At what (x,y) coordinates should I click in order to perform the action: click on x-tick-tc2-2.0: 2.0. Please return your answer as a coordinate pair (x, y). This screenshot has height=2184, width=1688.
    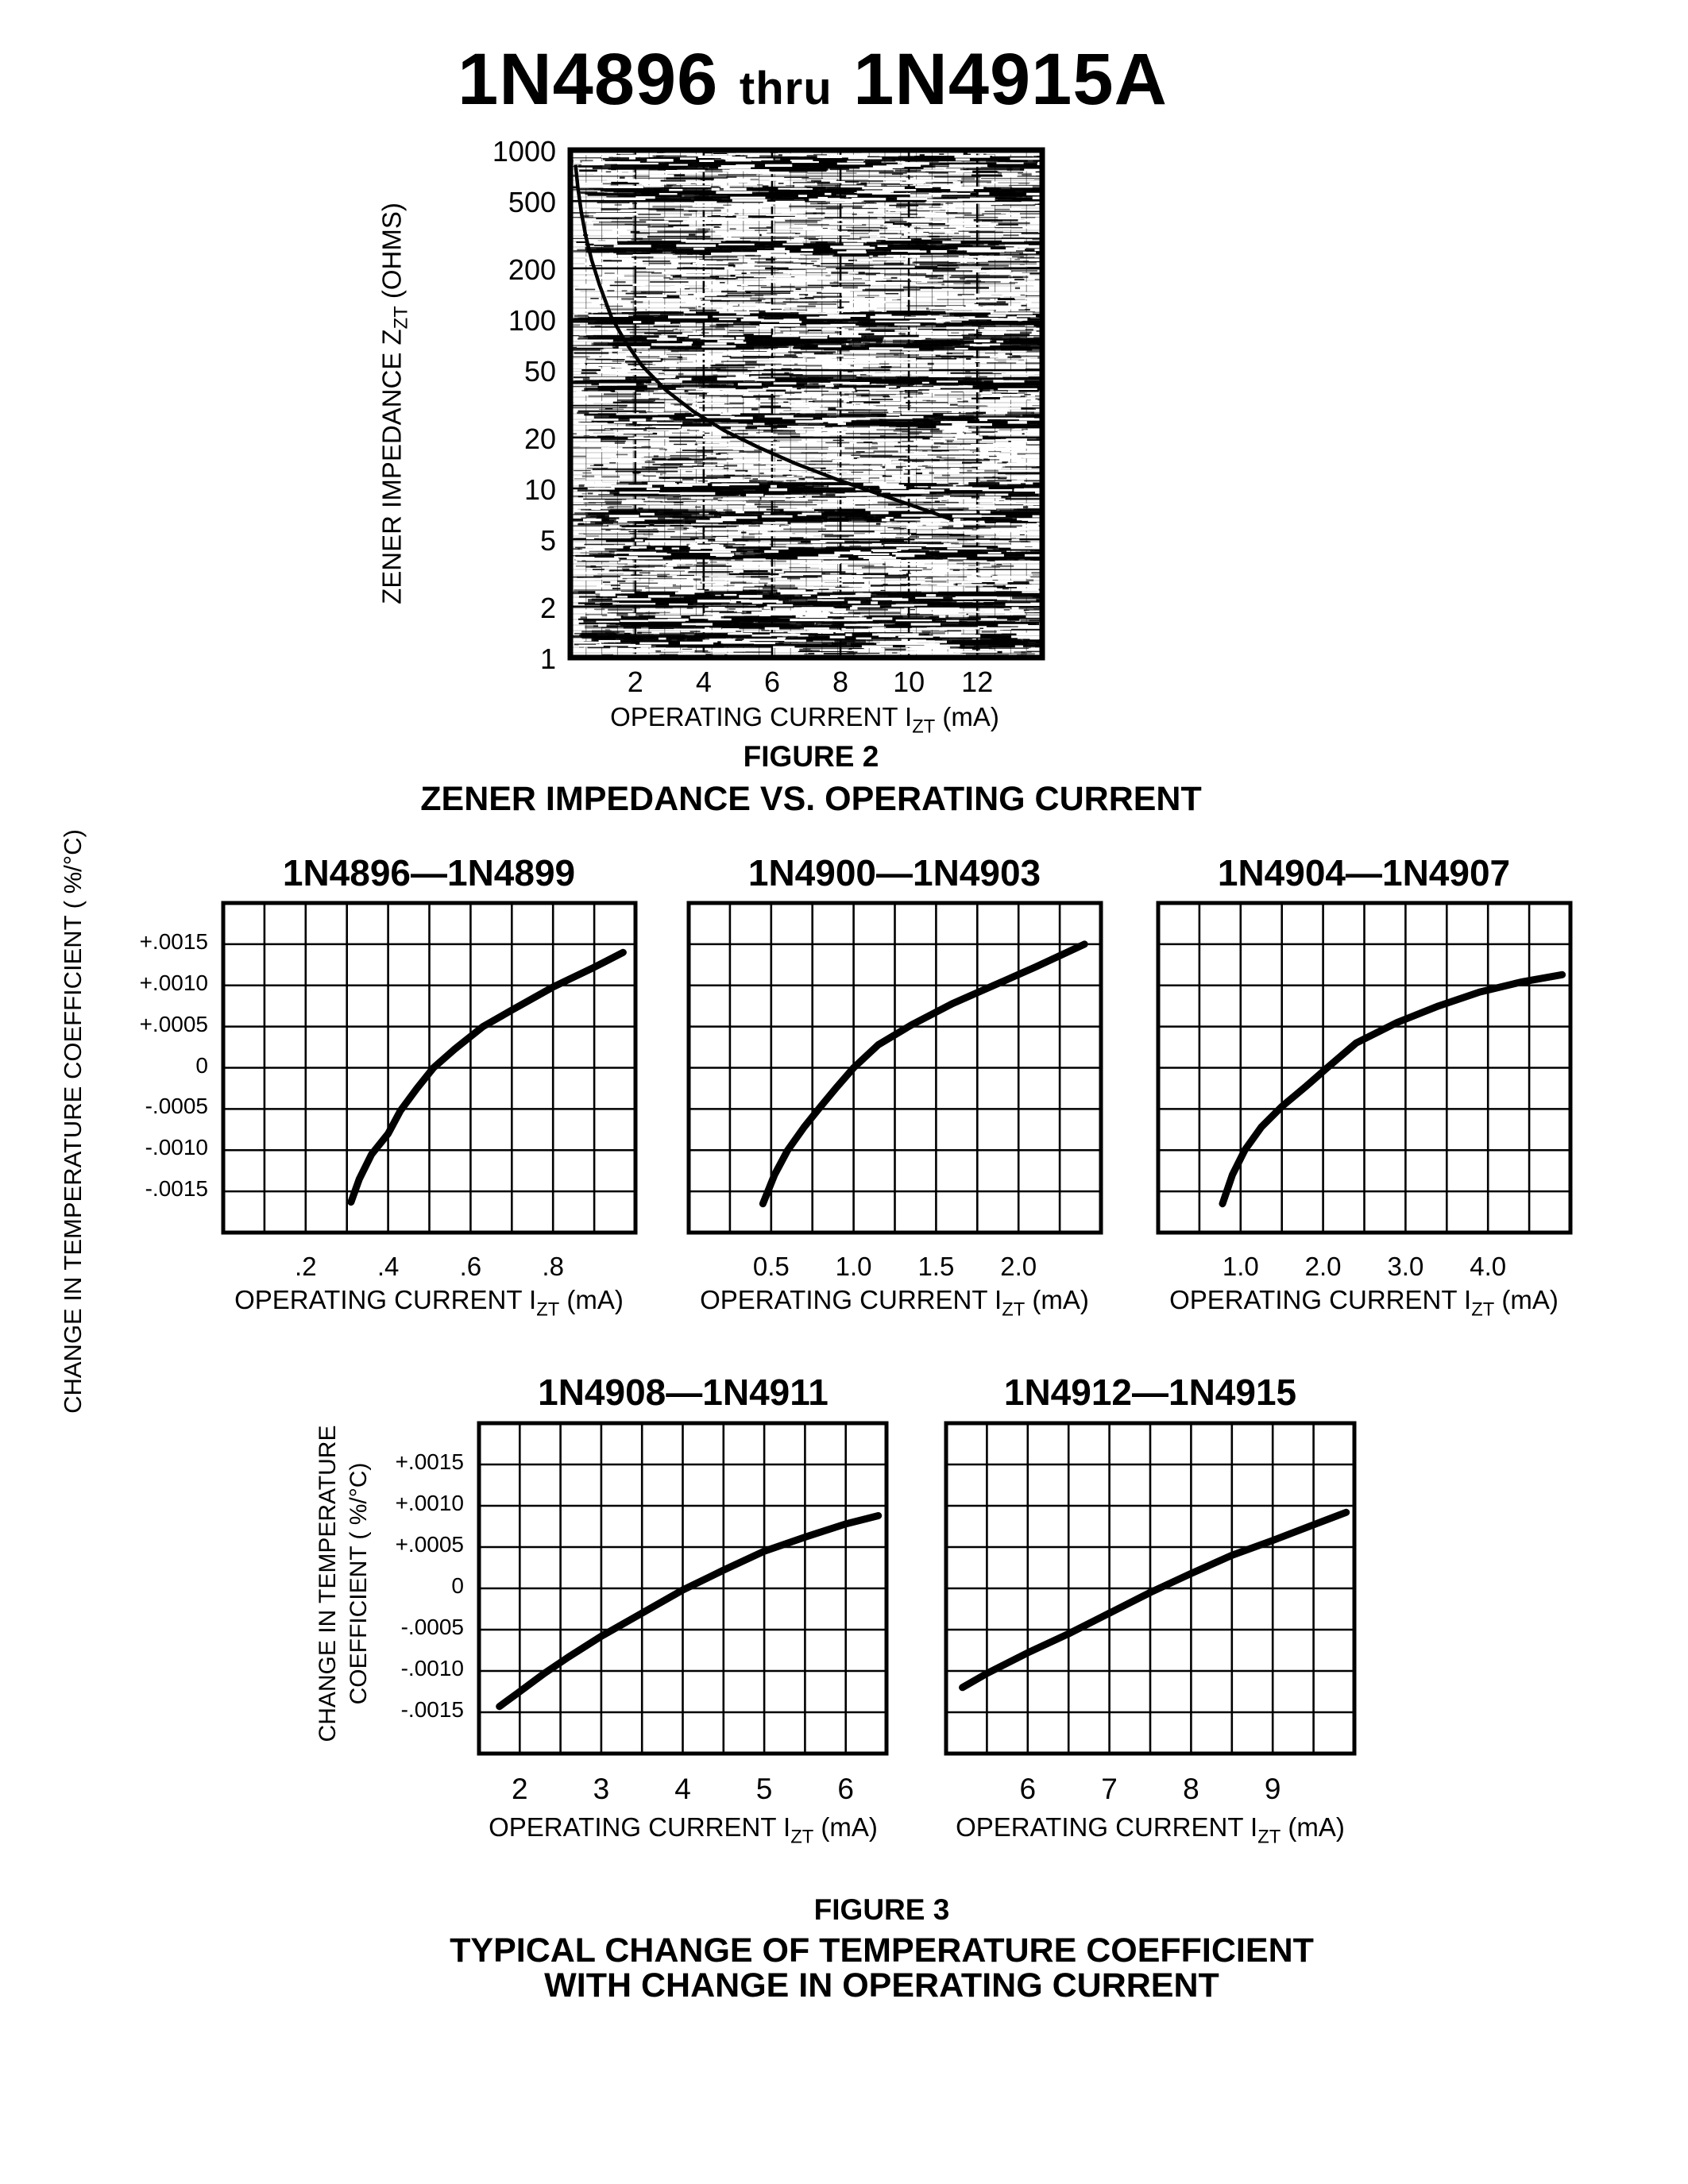
    Looking at the image, I should click on (1019, 1266).